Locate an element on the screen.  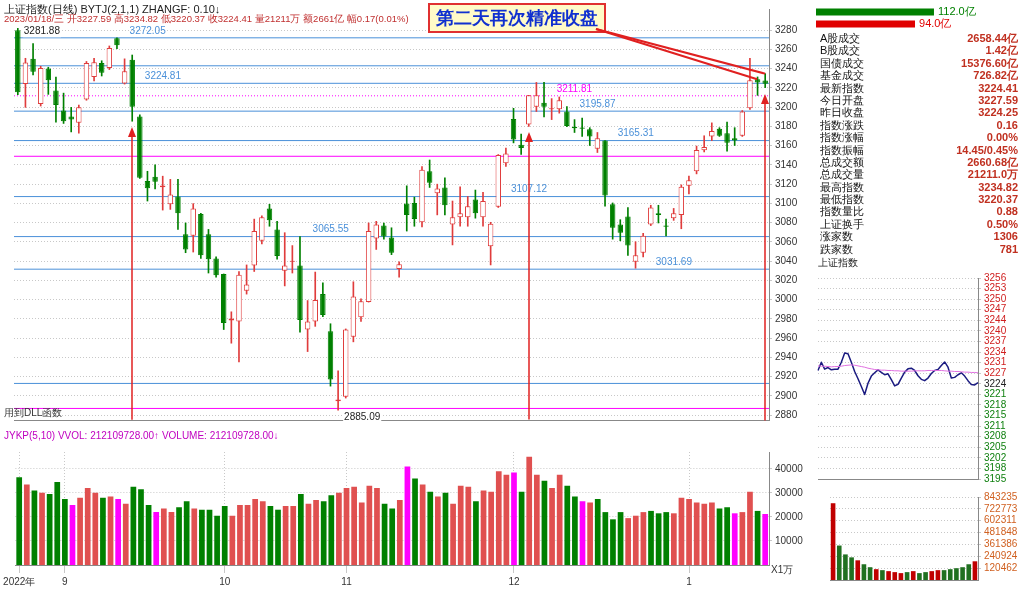
y-tick-label: 2960 is located at coordinates (786, 337).